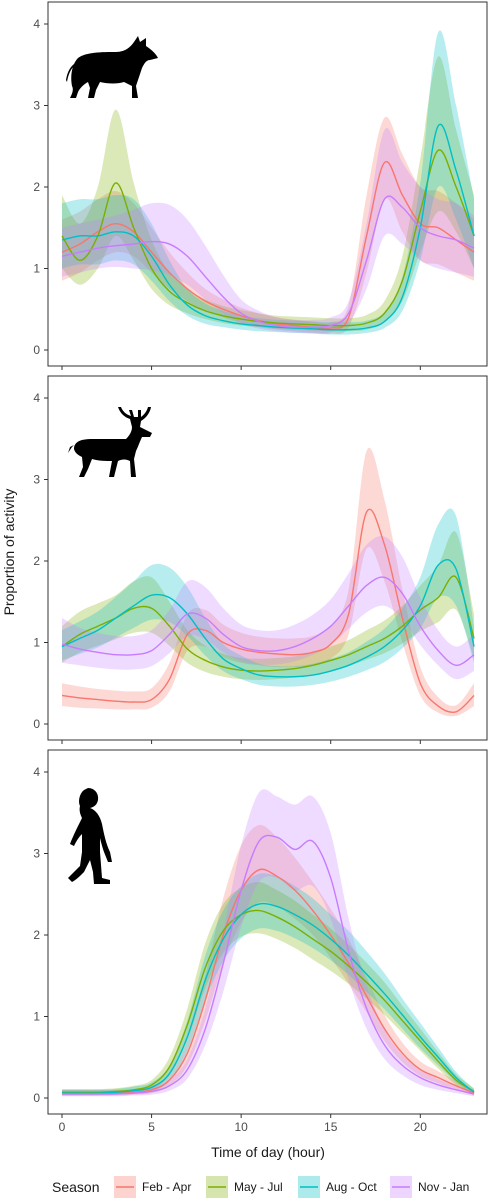 This screenshot has width=489, height=1200. I want to click on ribbon-aug-oct, so click(268, 597).